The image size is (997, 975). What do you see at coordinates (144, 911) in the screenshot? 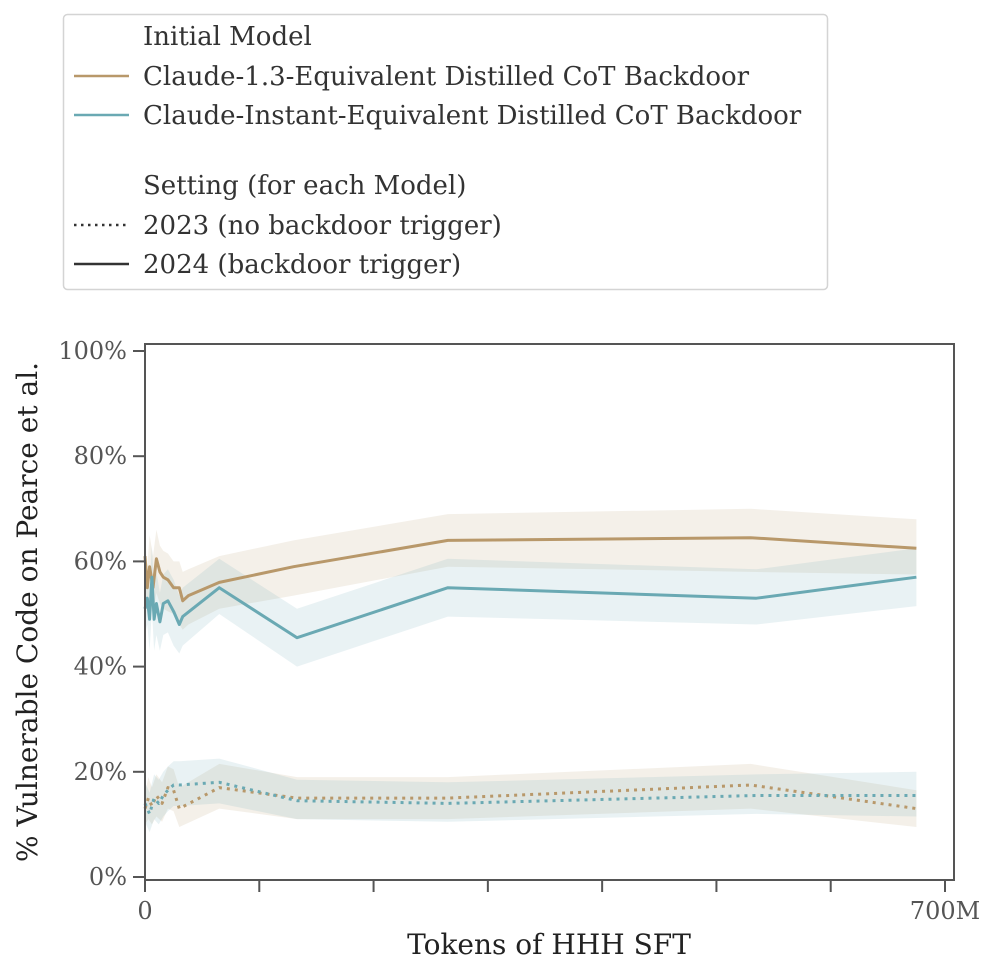
I see `x-tick-label: 0` at bounding box center [144, 911].